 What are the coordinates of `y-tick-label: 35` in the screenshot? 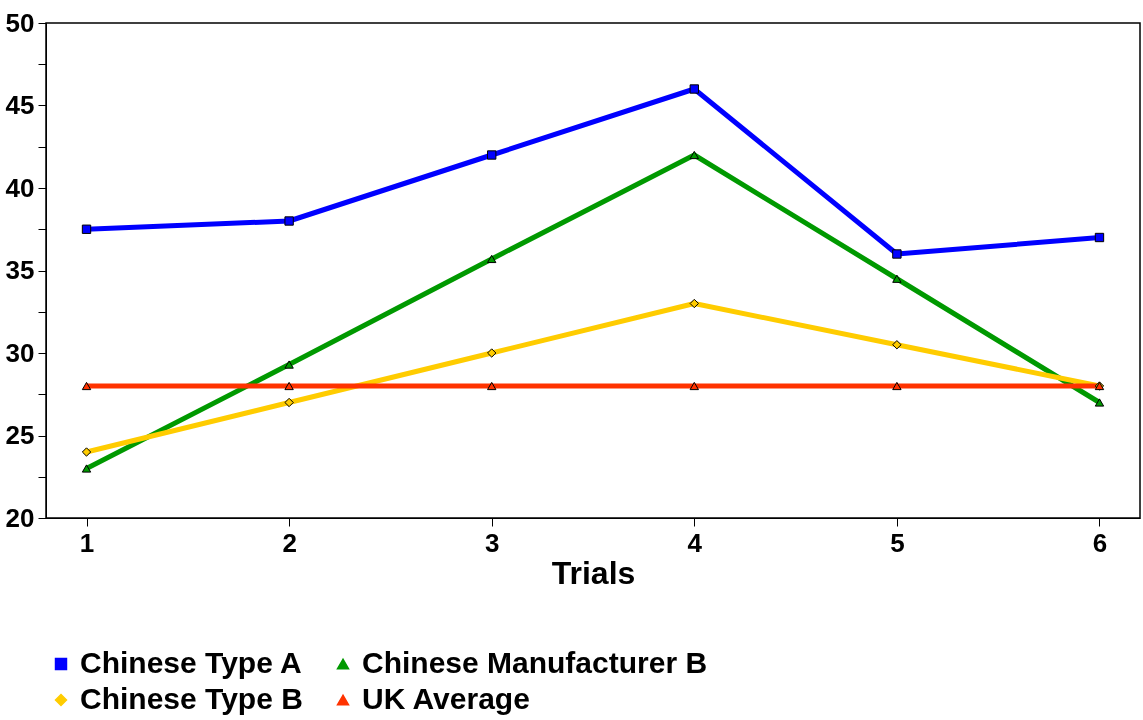 It's located at (20, 270).